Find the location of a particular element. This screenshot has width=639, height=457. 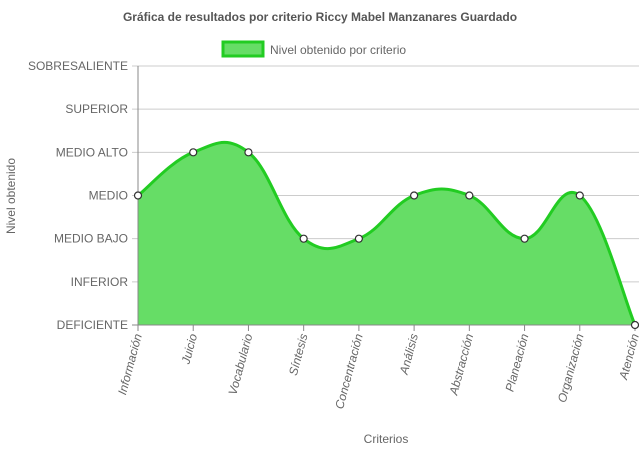

x-tick-label: Información is located at coordinates (130, 364).